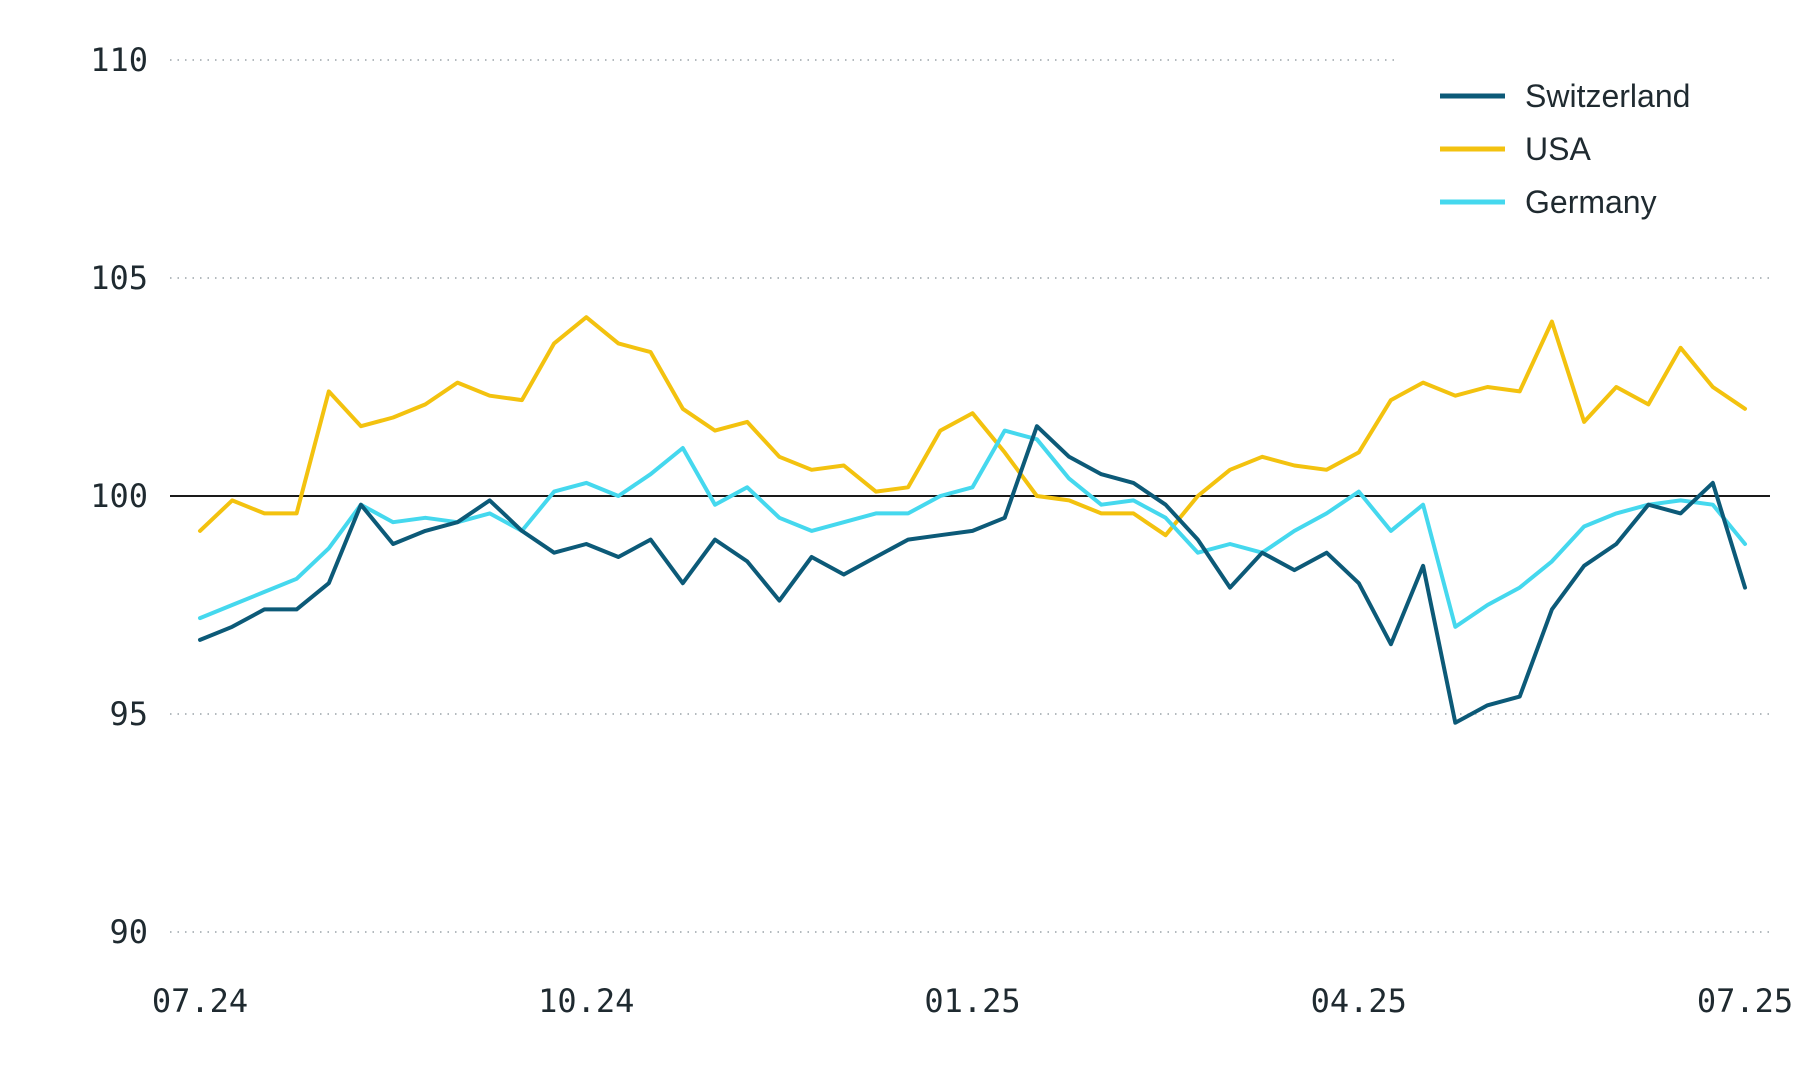  What do you see at coordinates (1591, 202) in the screenshot?
I see `legend-label-germany: Germany` at bounding box center [1591, 202].